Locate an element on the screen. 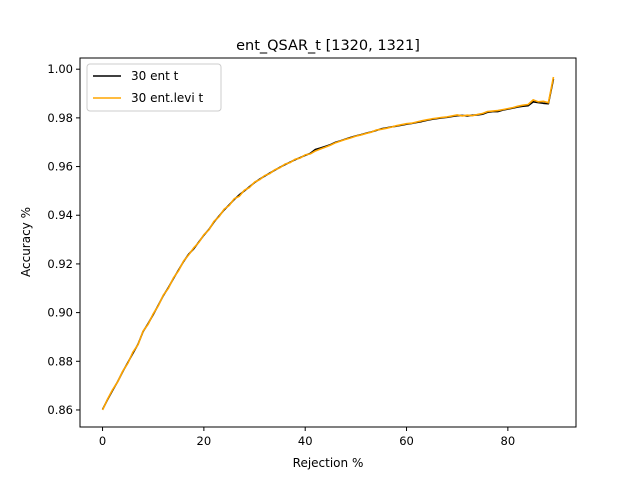 Image resolution: width=640 pixels, height=480 pixels. y-tick-label: 0.94 is located at coordinates (60, 215).